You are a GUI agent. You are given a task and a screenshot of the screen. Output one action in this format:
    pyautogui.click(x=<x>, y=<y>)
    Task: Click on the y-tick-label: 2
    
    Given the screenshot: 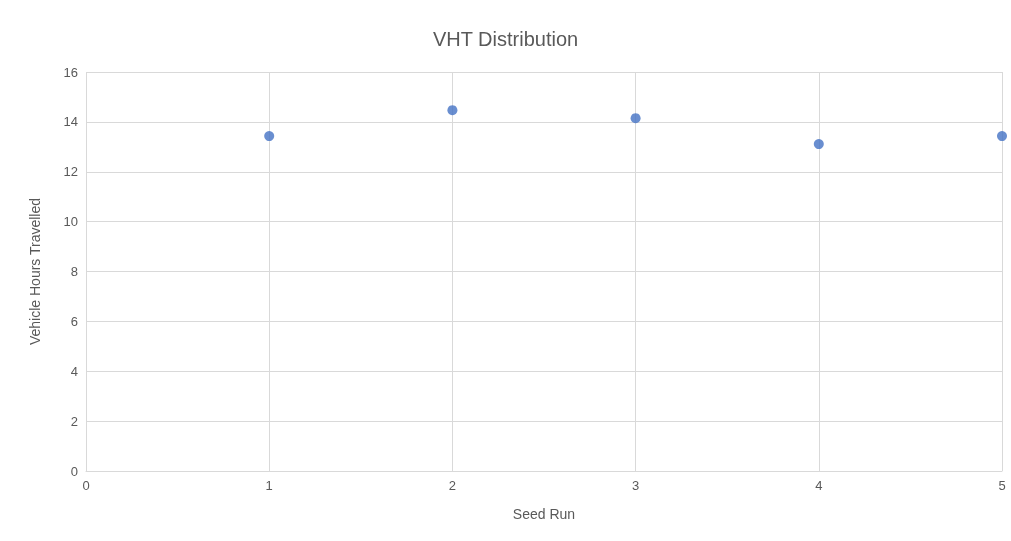 What is the action you would take?
    pyautogui.click(x=74, y=421)
    